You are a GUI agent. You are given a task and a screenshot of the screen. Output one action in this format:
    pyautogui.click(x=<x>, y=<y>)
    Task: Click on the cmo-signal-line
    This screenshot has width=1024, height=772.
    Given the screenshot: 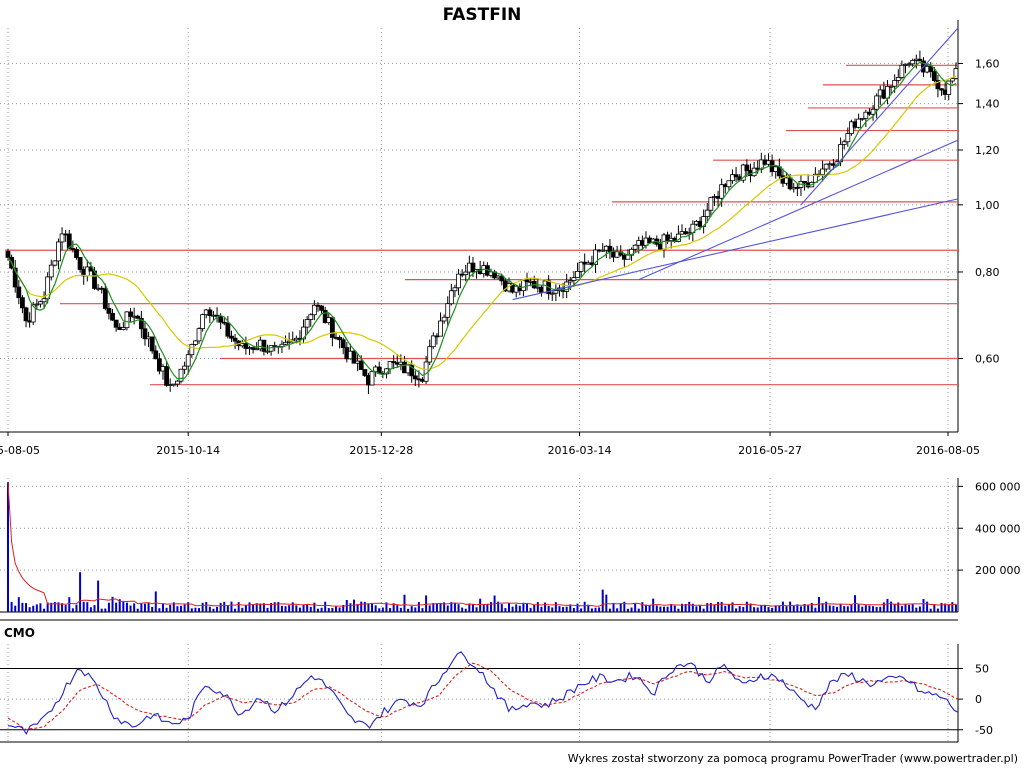 What is the action you would take?
    pyautogui.click(x=483, y=696)
    